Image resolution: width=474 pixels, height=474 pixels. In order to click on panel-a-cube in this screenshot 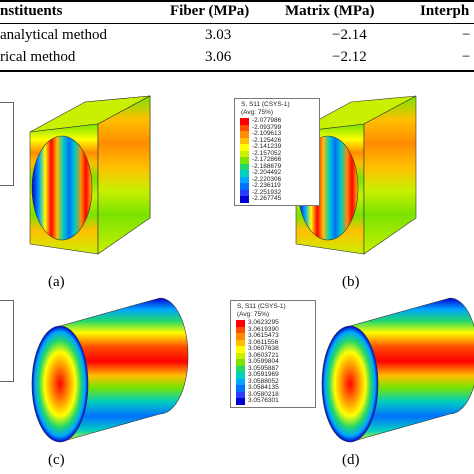, I will do `click(90, 175)`.